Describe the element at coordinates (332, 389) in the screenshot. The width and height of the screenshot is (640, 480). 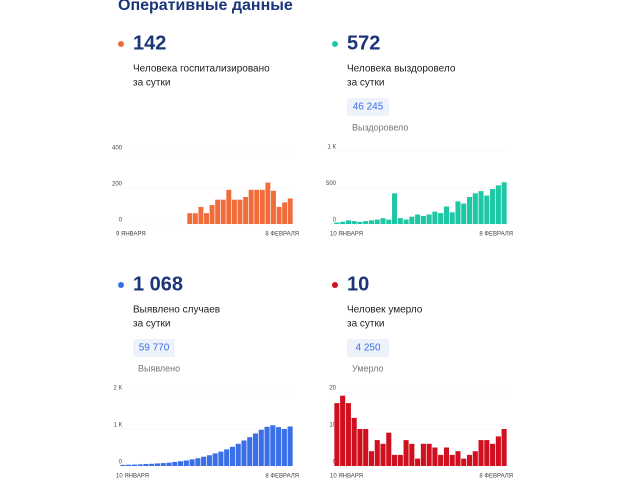
I see `y-tick-label: 20` at that location.